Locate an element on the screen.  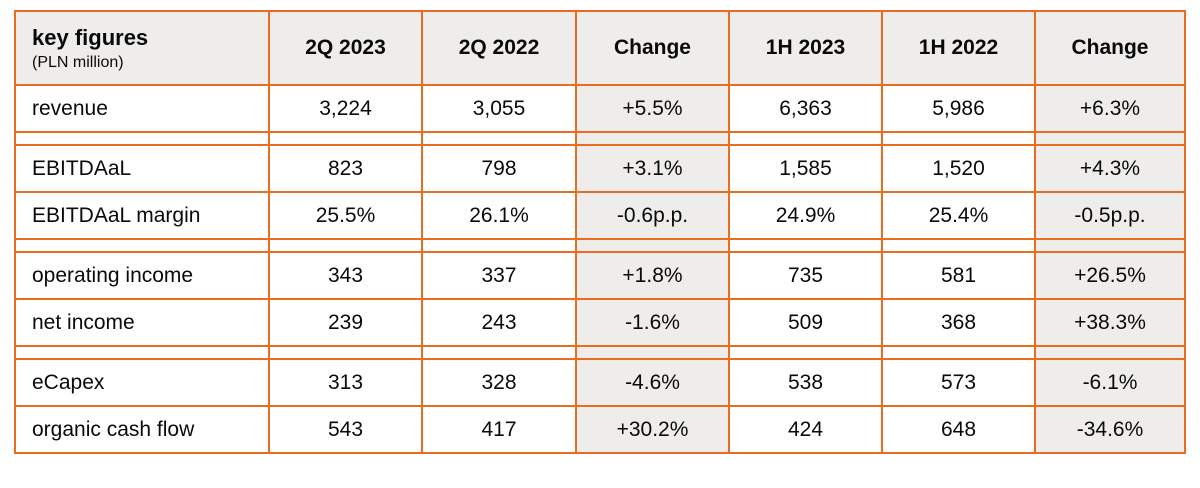
cell-value: 24.9% is located at coordinates (805, 215).